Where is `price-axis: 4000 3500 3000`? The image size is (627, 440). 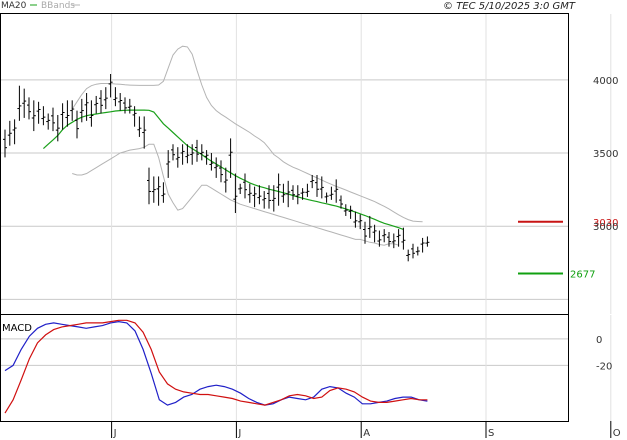
price-axis: 4000 3500 3000 is located at coordinates (605, 154).